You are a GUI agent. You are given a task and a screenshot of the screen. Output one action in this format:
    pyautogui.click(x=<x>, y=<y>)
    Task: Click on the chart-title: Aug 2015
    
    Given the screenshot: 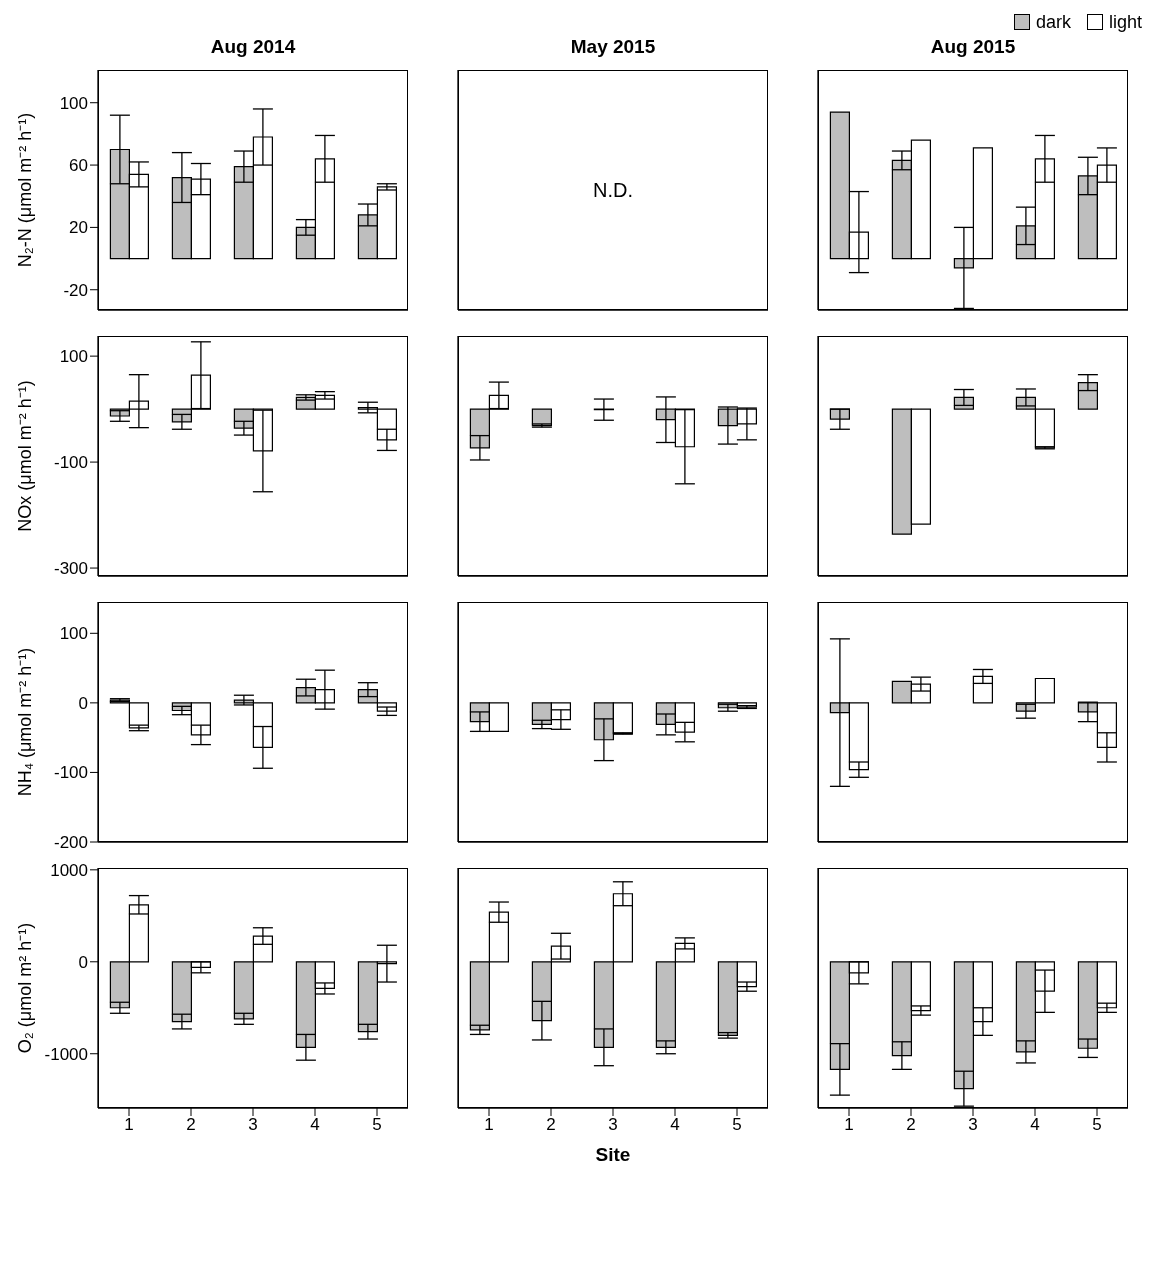 What is the action you would take?
    pyautogui.click(x=973, y=47)
    